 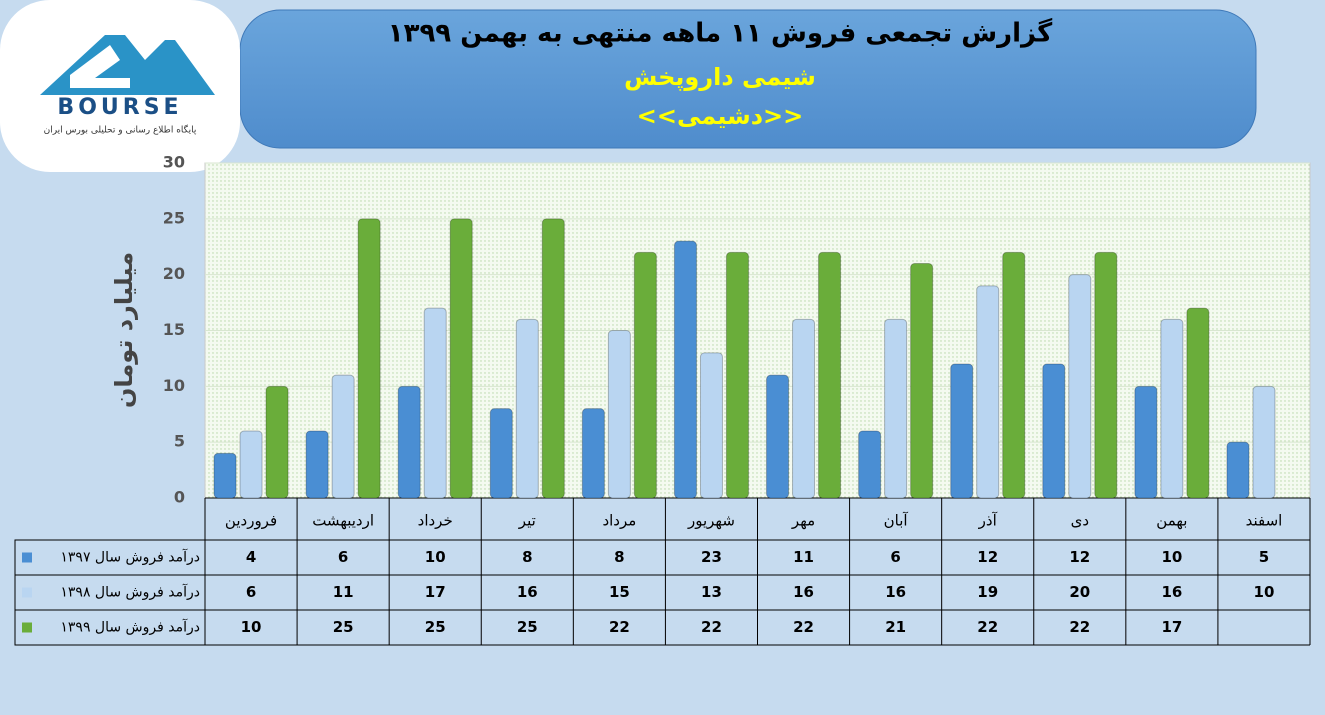 I want to click on y-tick-label: 20, so click(x=174, y=273).